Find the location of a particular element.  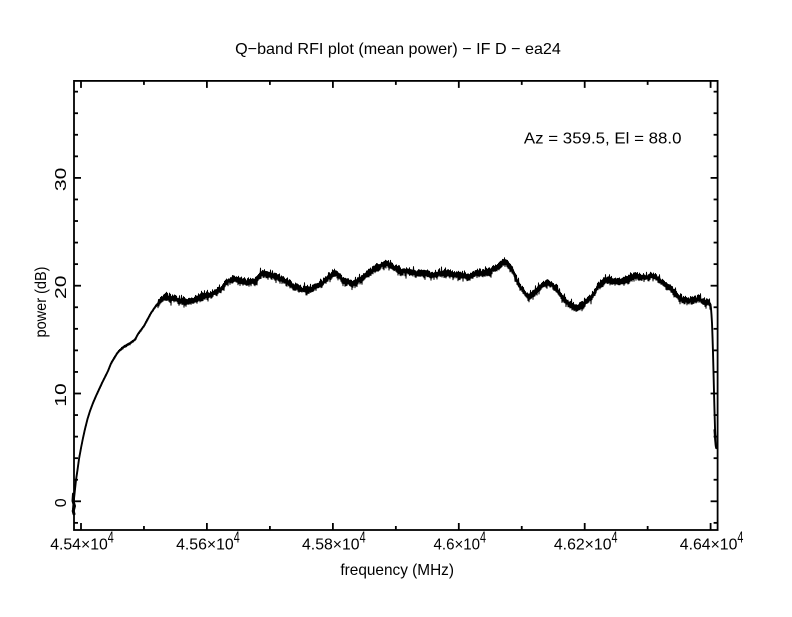

svg-text: Az = 359.5, El = 88.0 is located at coordinates (603, 139).